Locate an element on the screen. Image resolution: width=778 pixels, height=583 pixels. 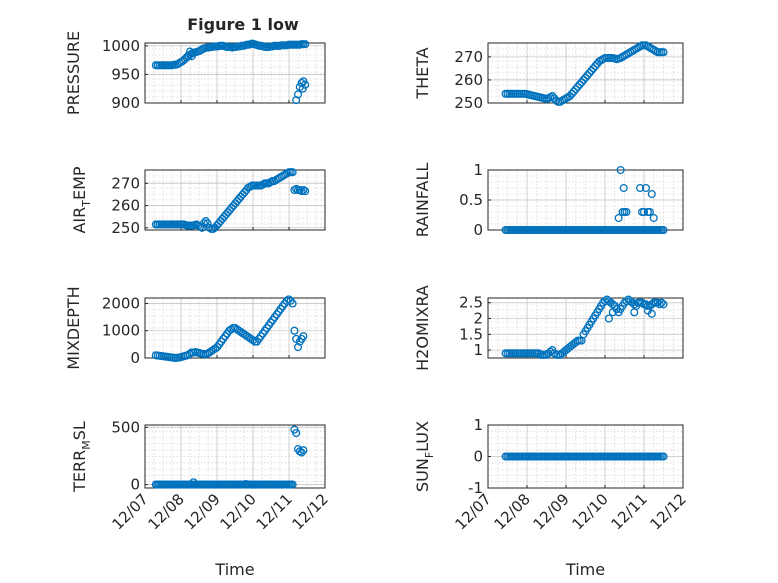
ylabel-pressure: PRESSURE is located at coordinates (73, 73).